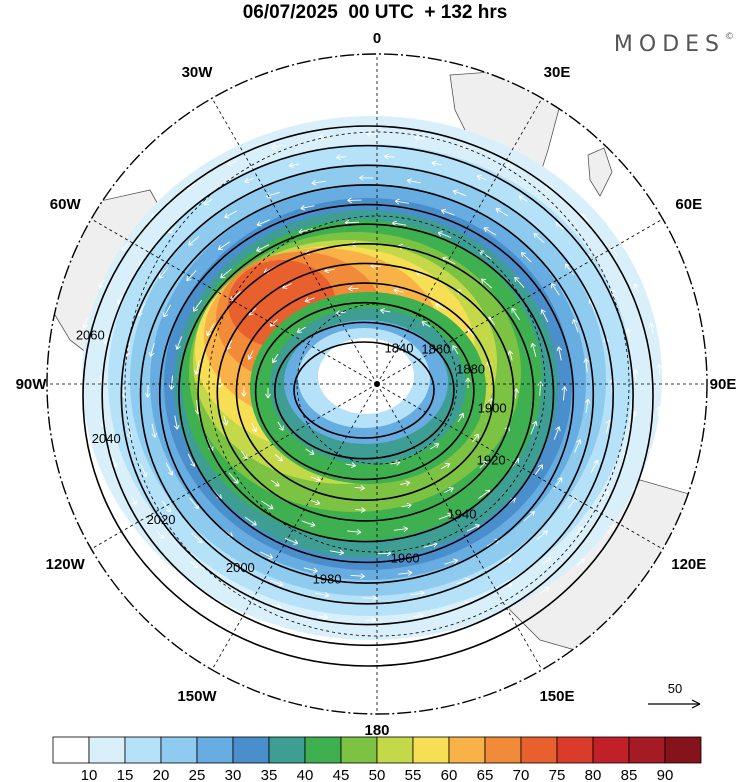 Image resolution: width=750 pixels, height=782 pixels. What do you see at coordinates (161, 774) in the screenshot?
I see `colorbar-tick-label: 20` at bounding box center [161, 774].